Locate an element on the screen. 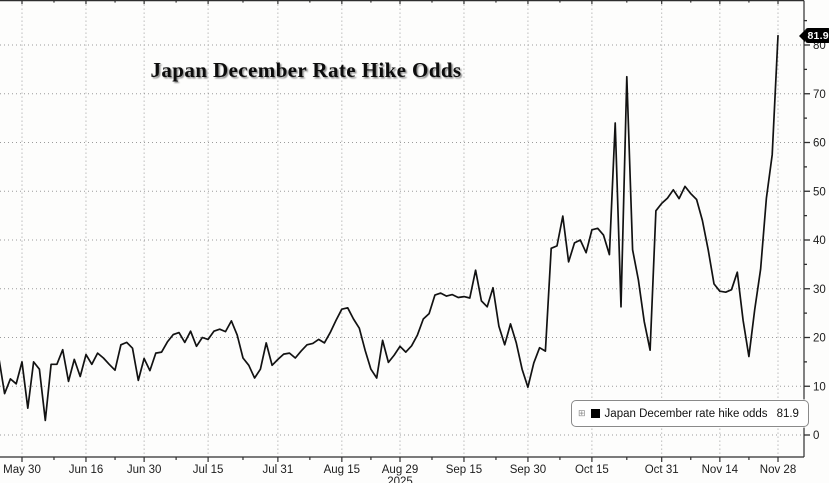 The height and width of the screenshot is (483, 829). svg-text: Aug 15 is located at coordinates (342, 470).